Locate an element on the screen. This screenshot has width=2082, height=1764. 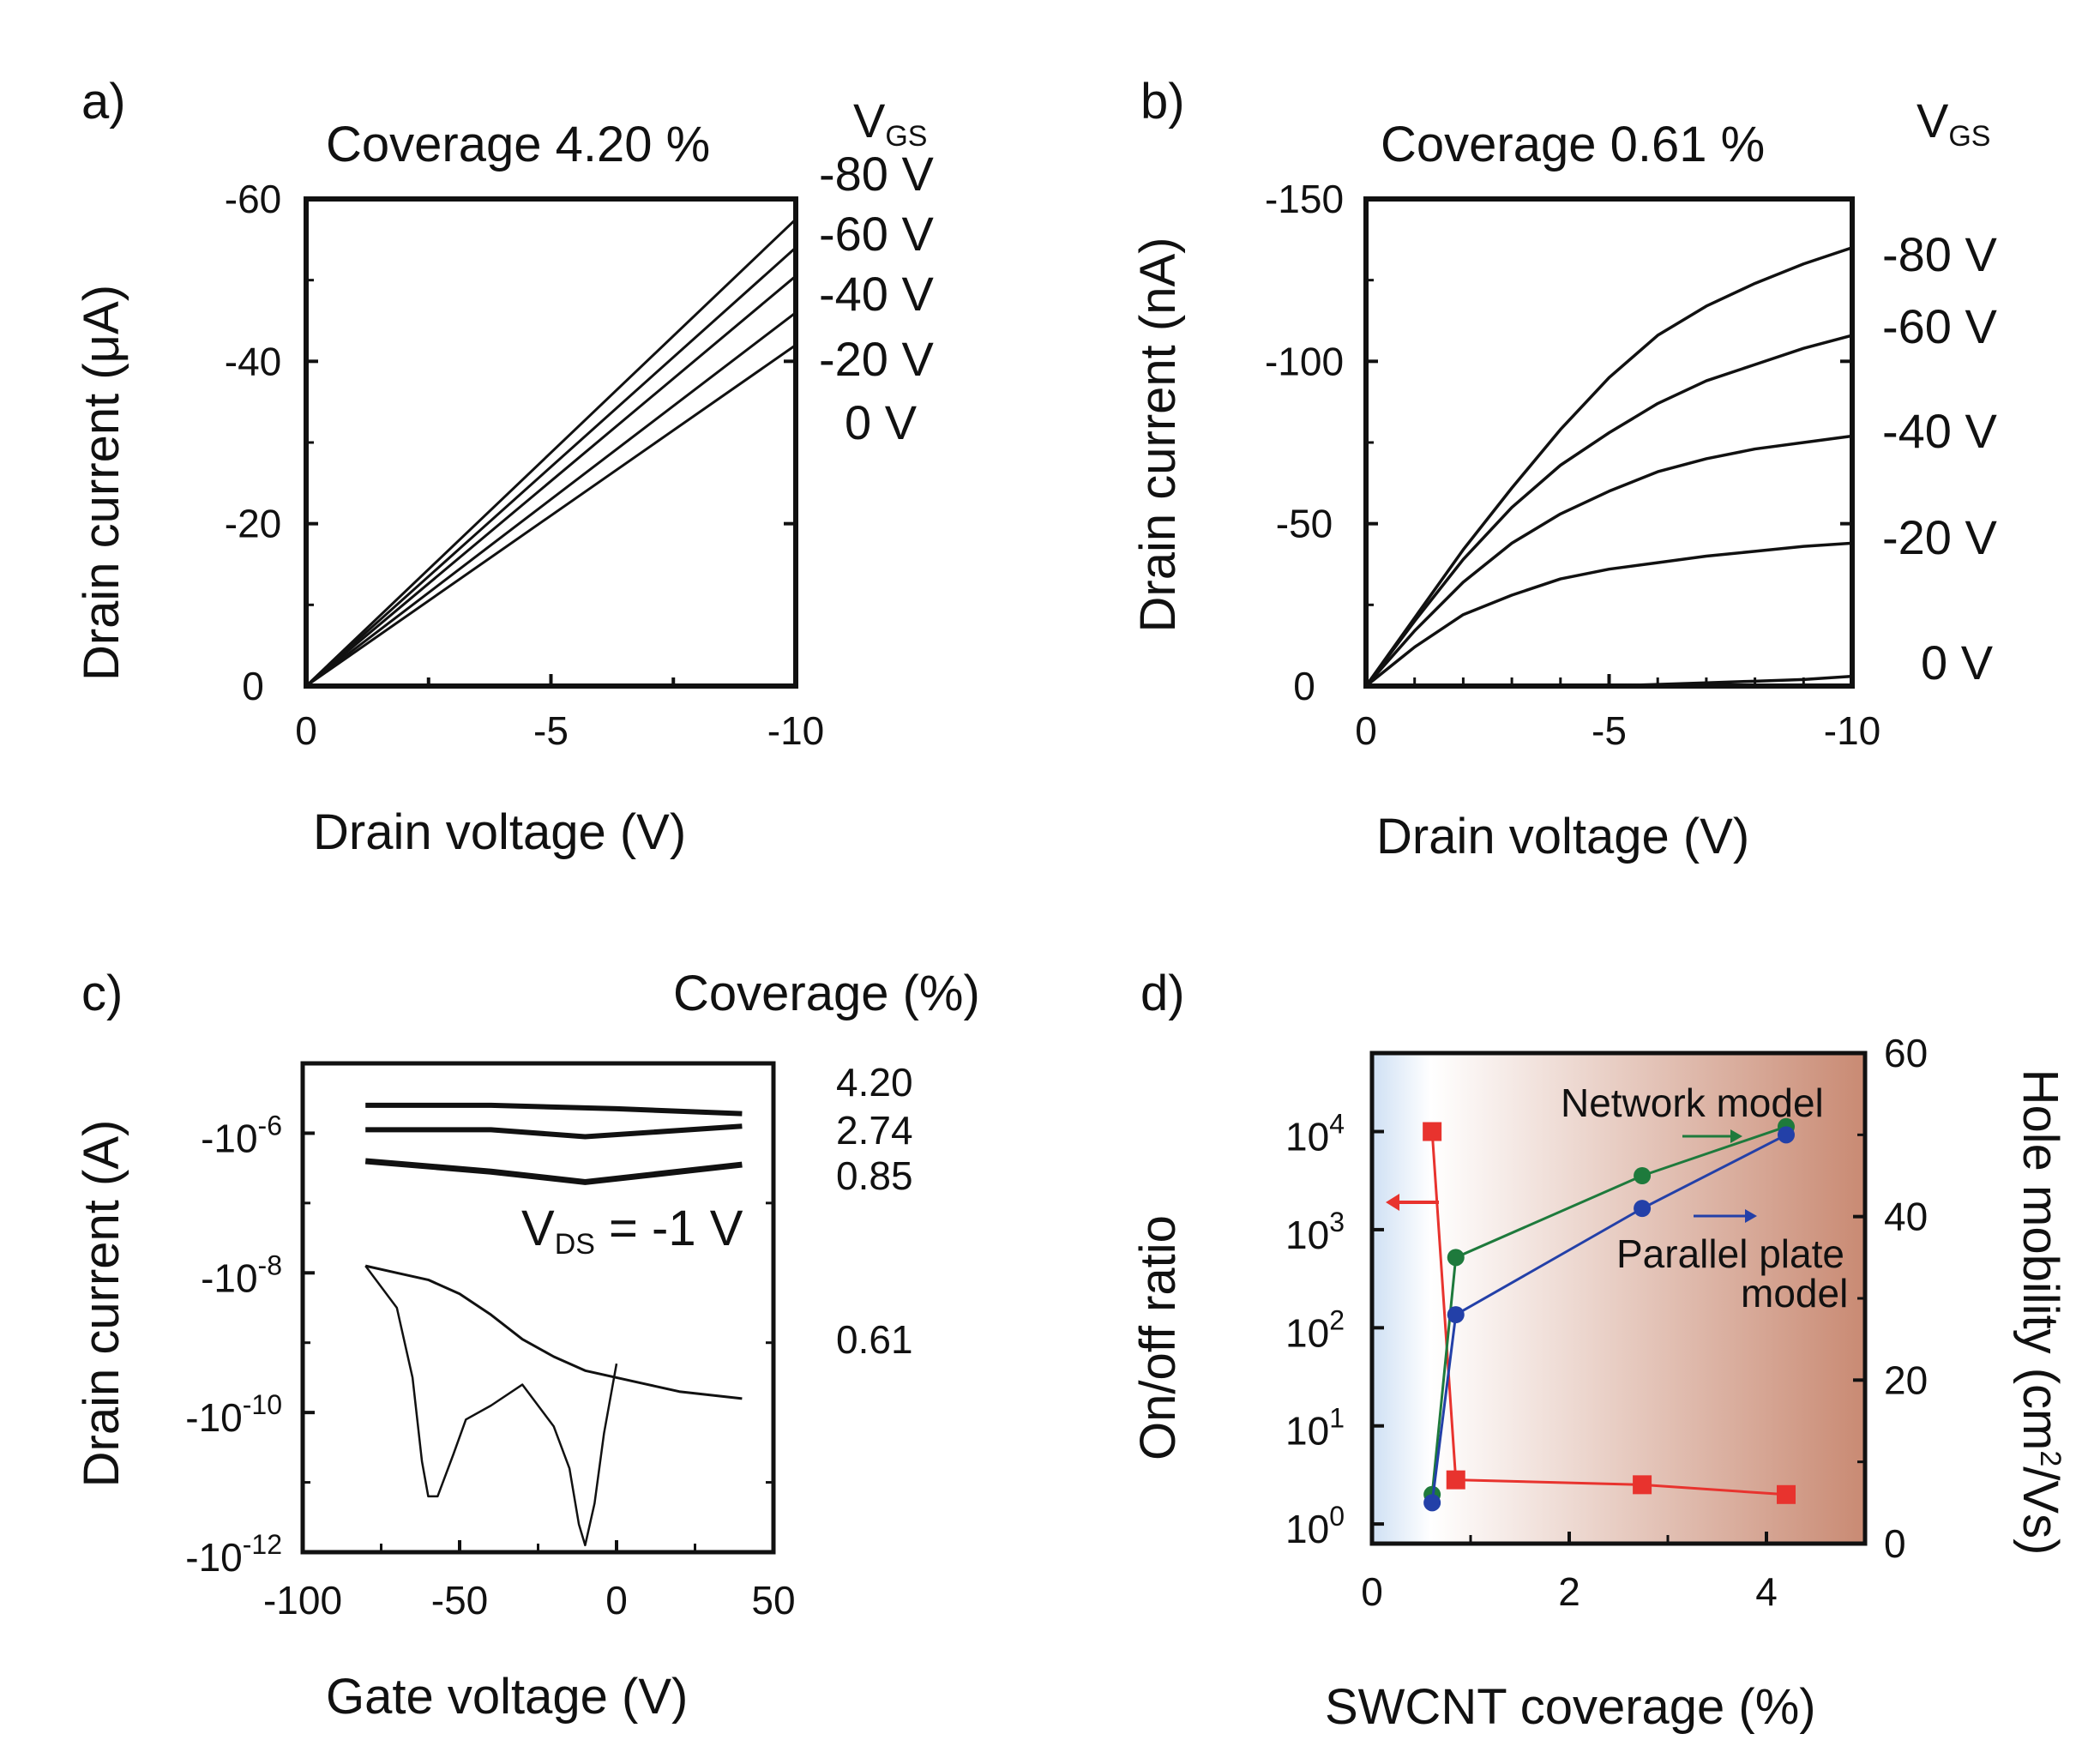
panel-a-series-label: 0 V is located at coordinates (882, 422).